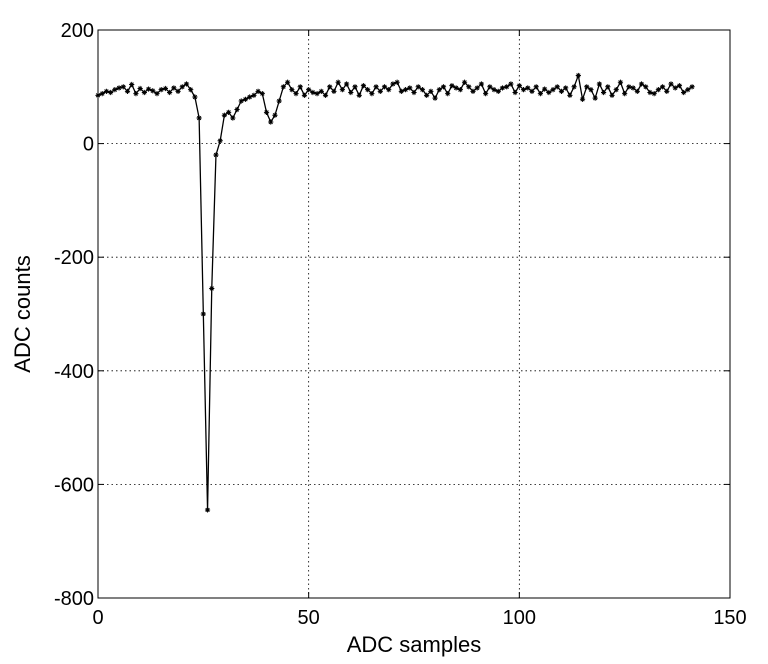 The image size is (768, 664). I want to click on y-tick-label: -400, so click(74, 372).